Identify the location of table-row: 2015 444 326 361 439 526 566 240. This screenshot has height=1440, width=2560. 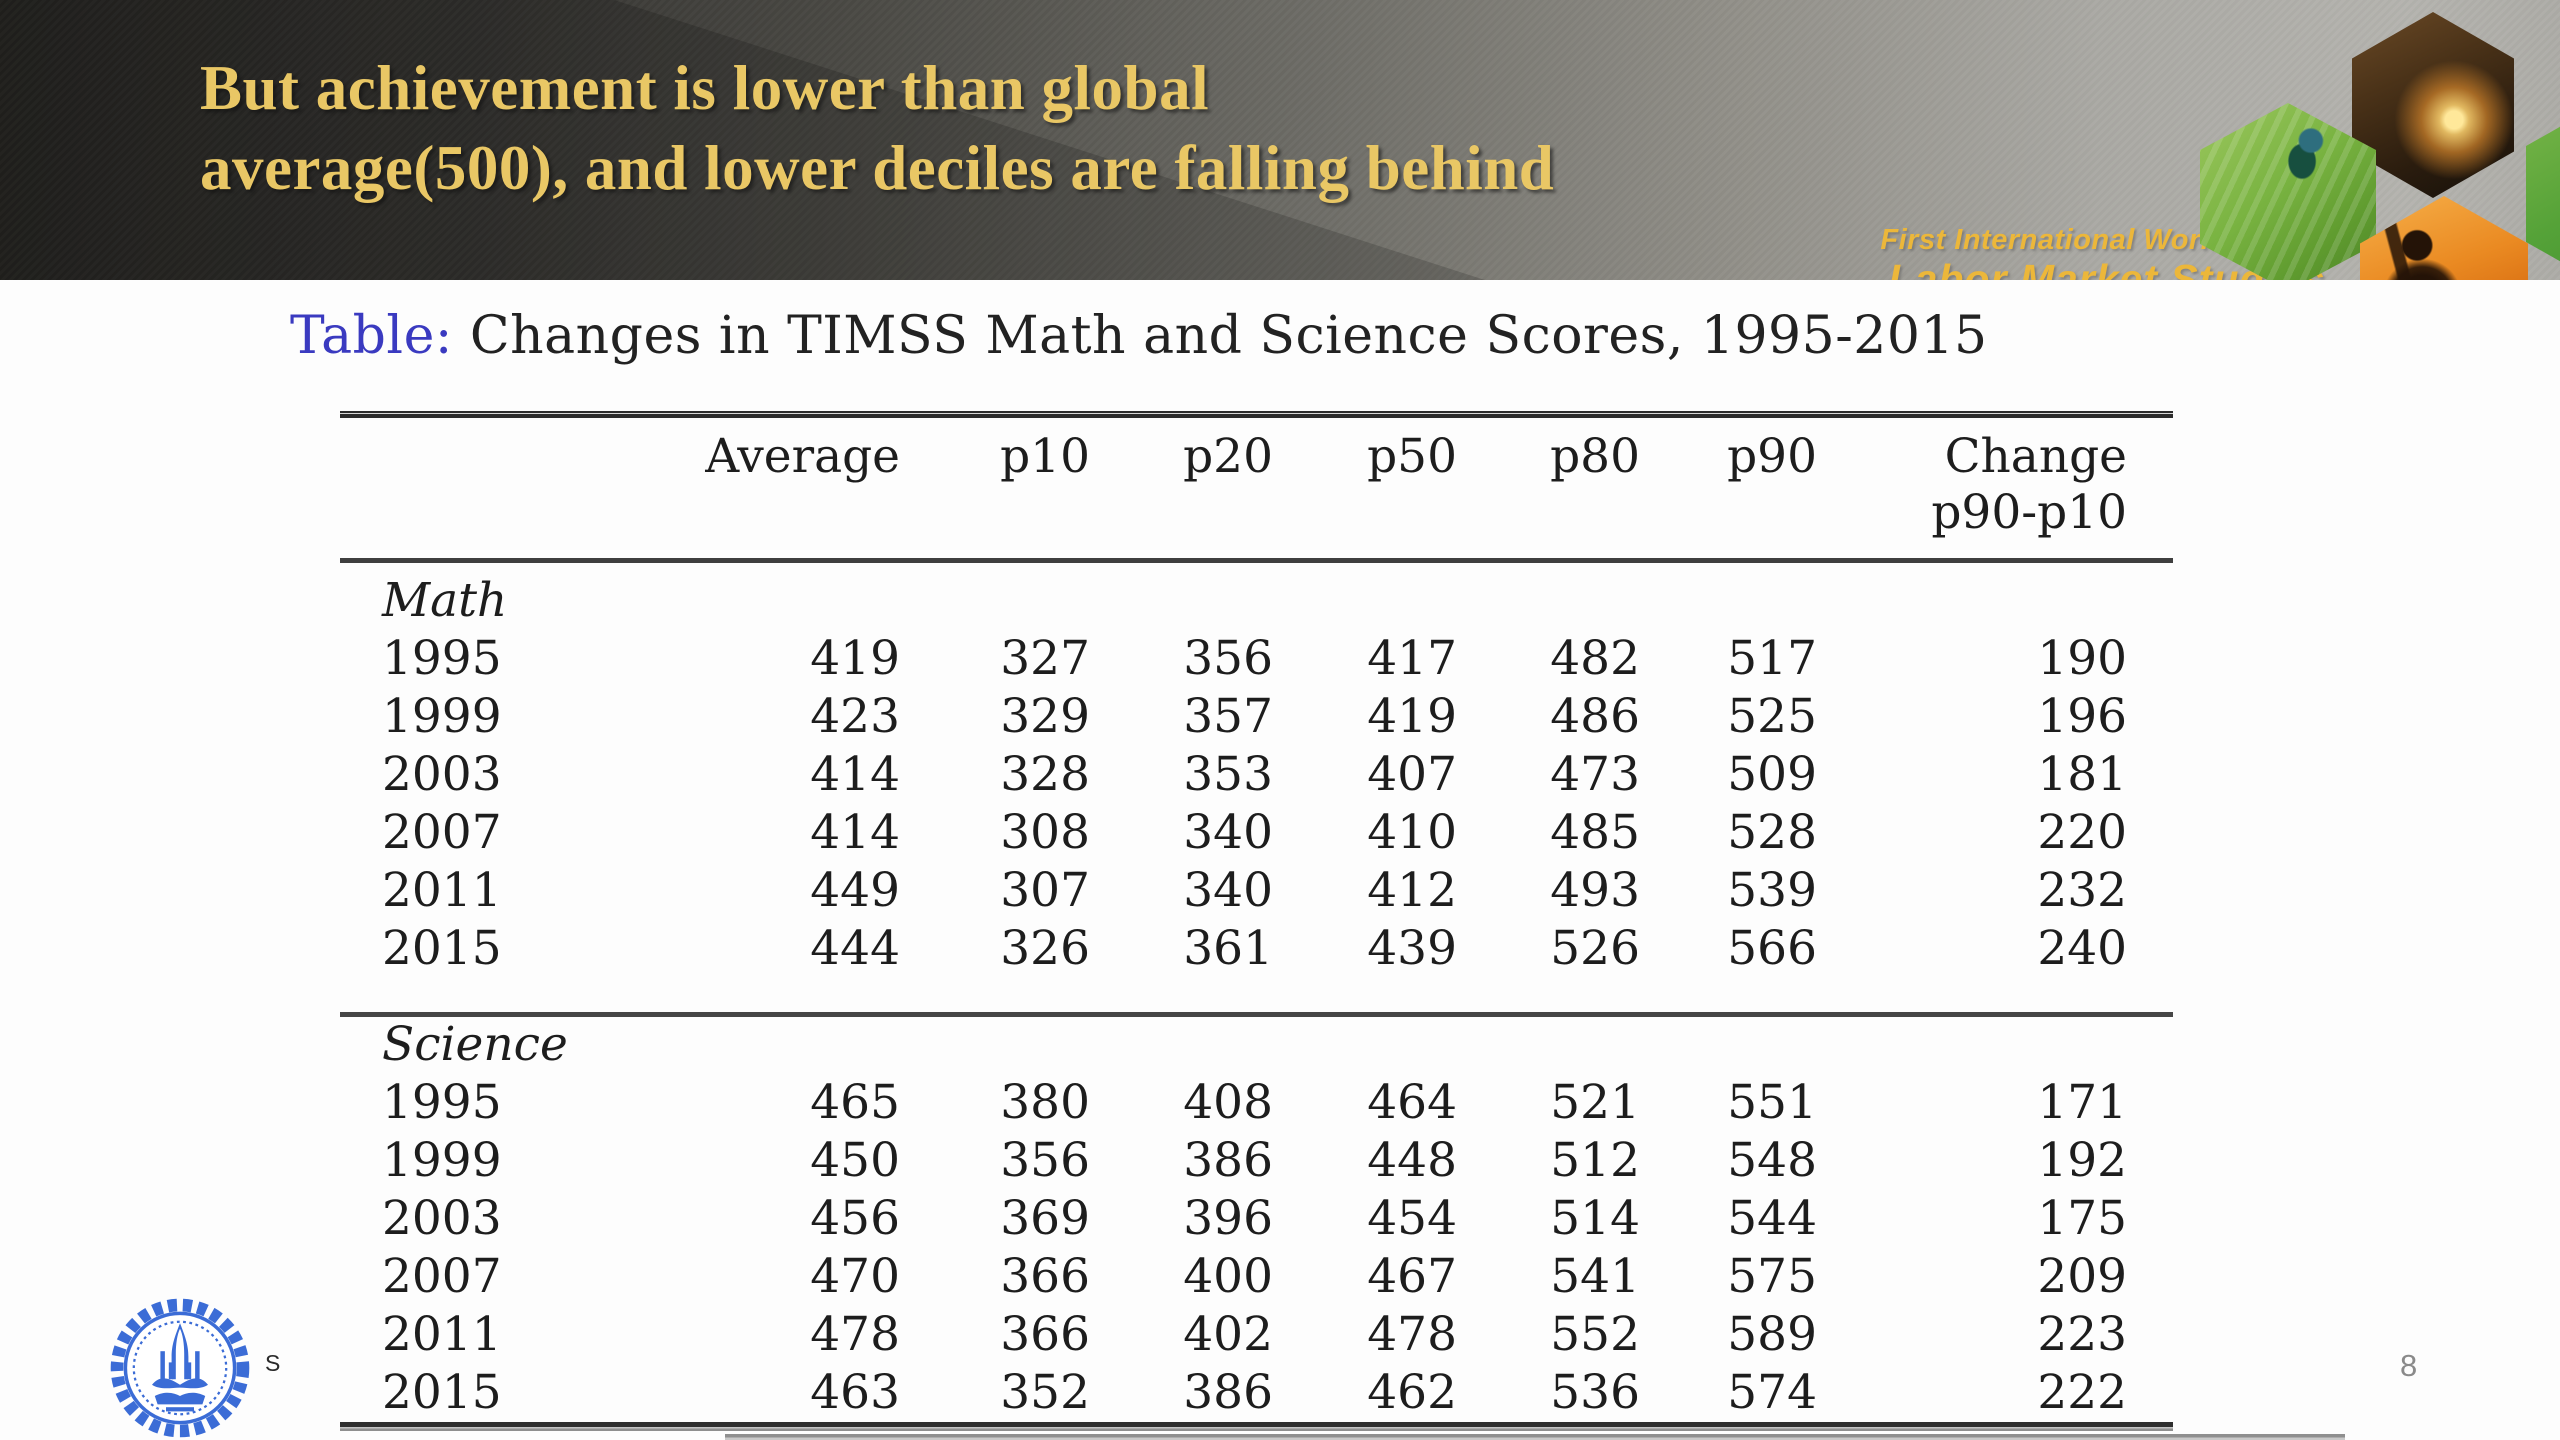
(1233, 949).